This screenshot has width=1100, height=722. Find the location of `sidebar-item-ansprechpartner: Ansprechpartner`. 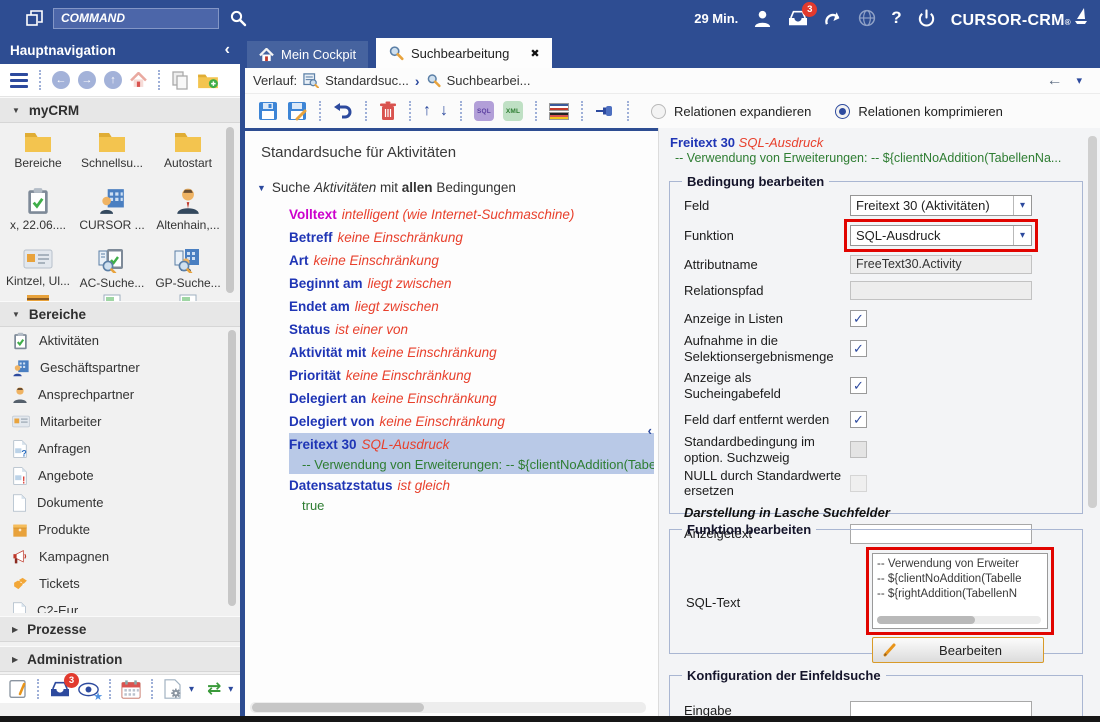

sidebar-item-ansprechpartner: Ansprechpartner is located at coordinates (120, 394).